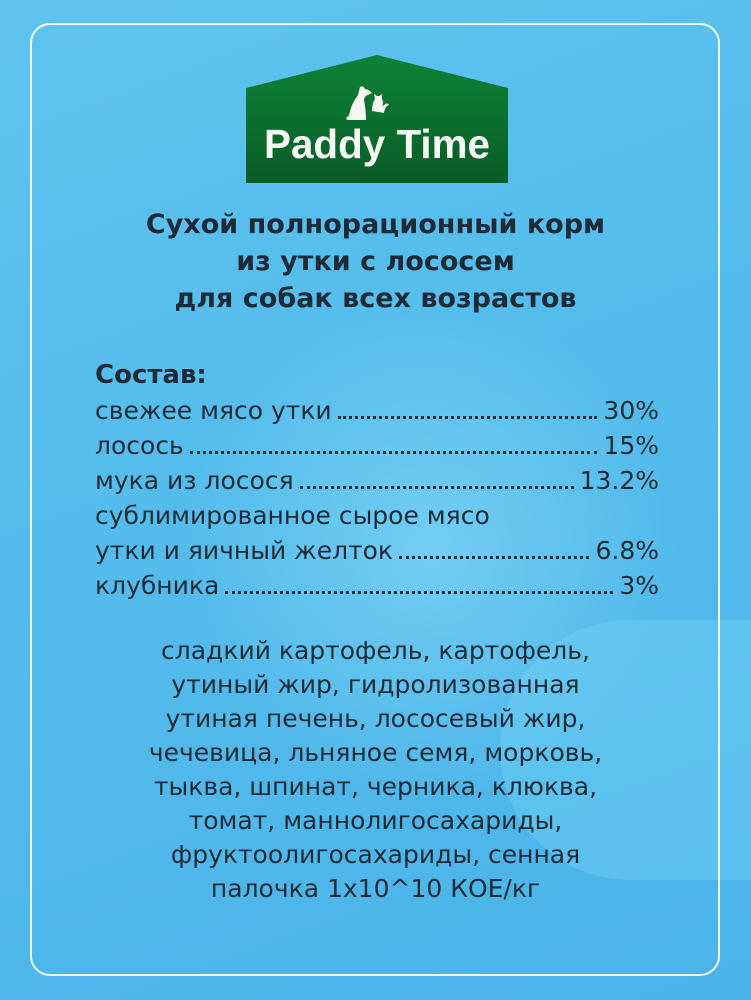 This screenshot has height=1000, width=751. I want to click on background-wave, so click(625, 750).